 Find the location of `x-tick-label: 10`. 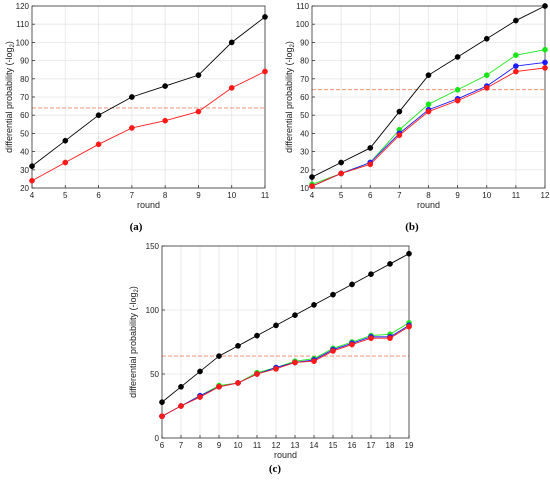

x-tick-label: 10 is located at coordinates (486, 195).